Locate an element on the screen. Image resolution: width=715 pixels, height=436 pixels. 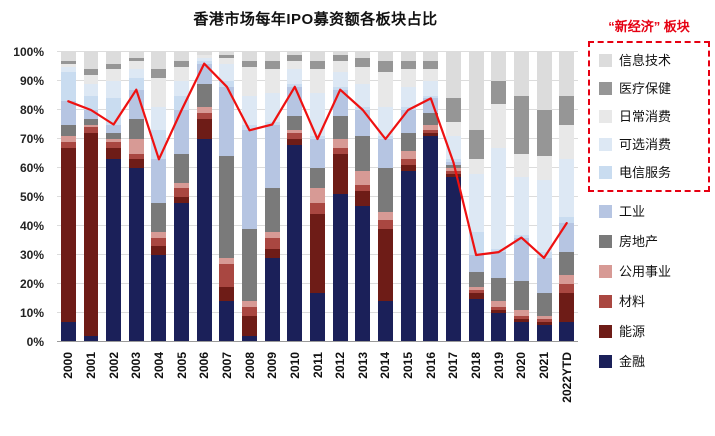
legend-item-label: 能源 is located at coordinates (632, 331).